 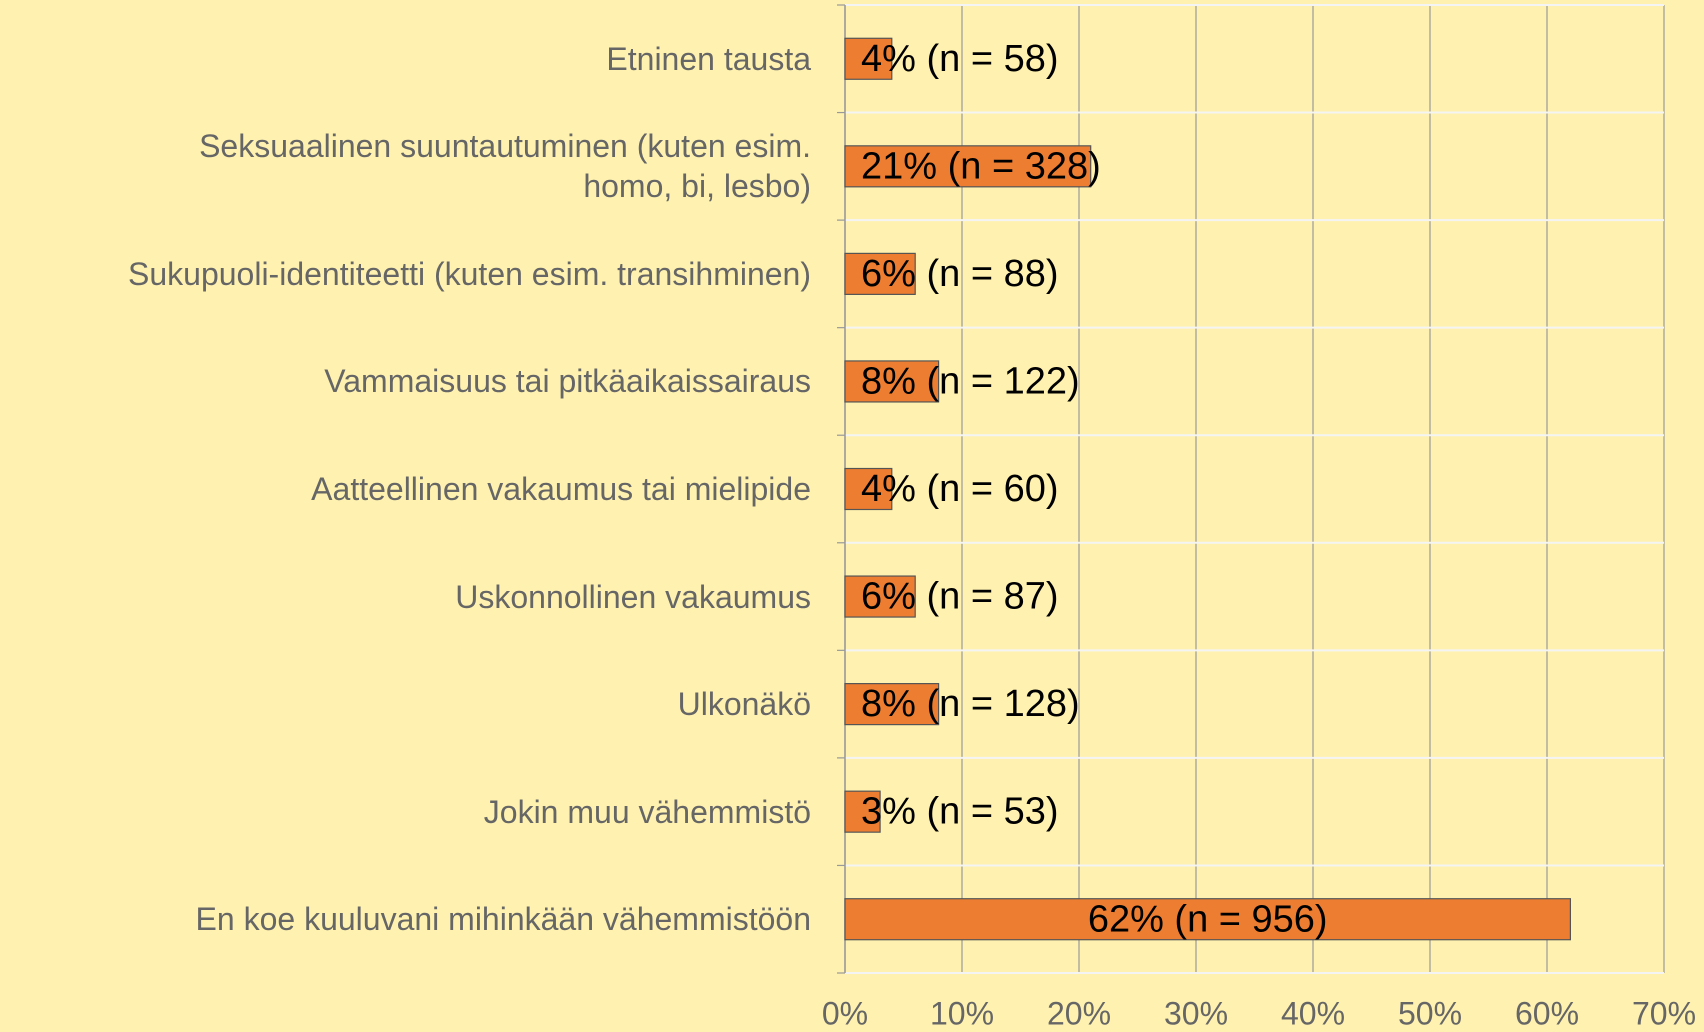 What do you see at coordinates (1313, 1013) in the screenshot?
I see `x-tick-label: 40%` at bounding box center [1313, 1013].